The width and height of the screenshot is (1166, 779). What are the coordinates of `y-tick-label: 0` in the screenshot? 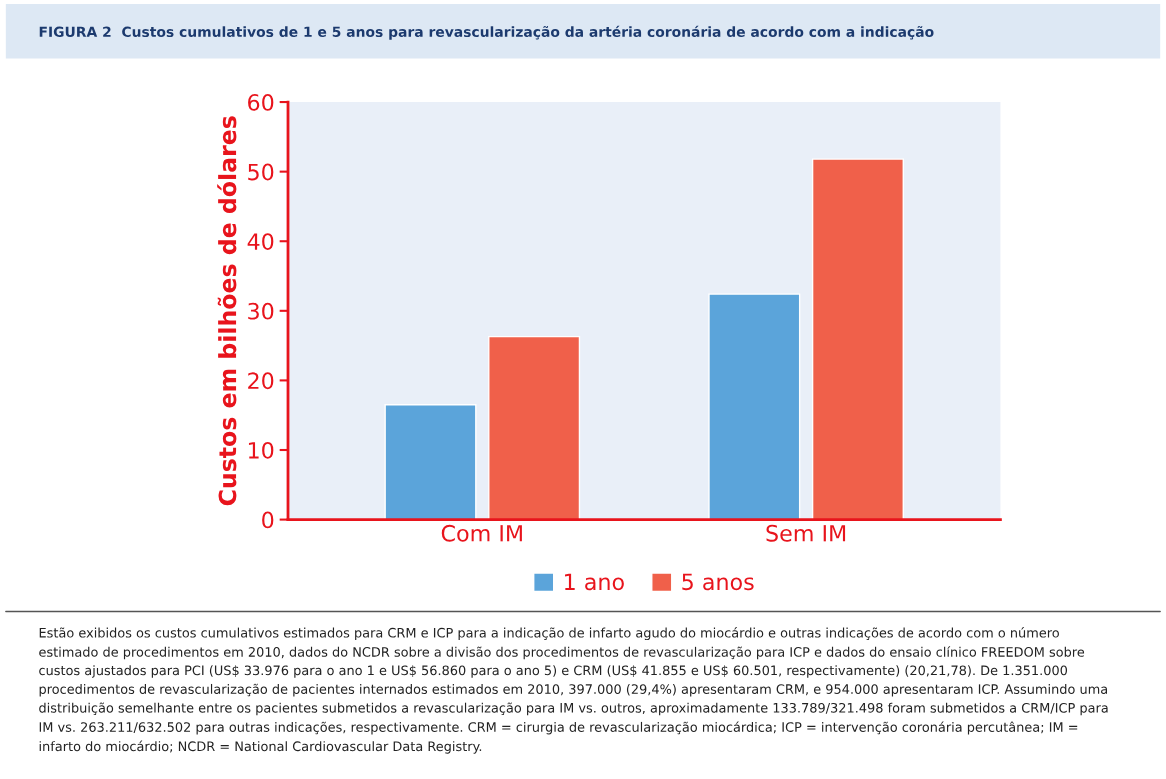 It's located at (268, 520).